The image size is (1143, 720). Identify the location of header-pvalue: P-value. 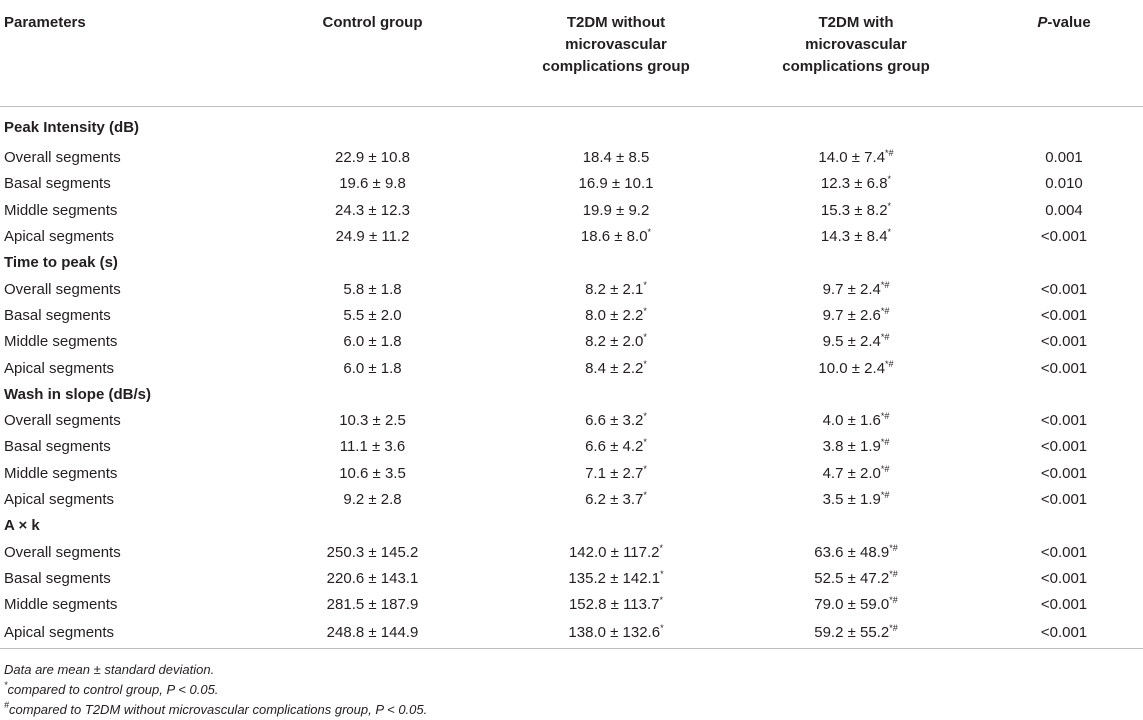
(1064, 53).